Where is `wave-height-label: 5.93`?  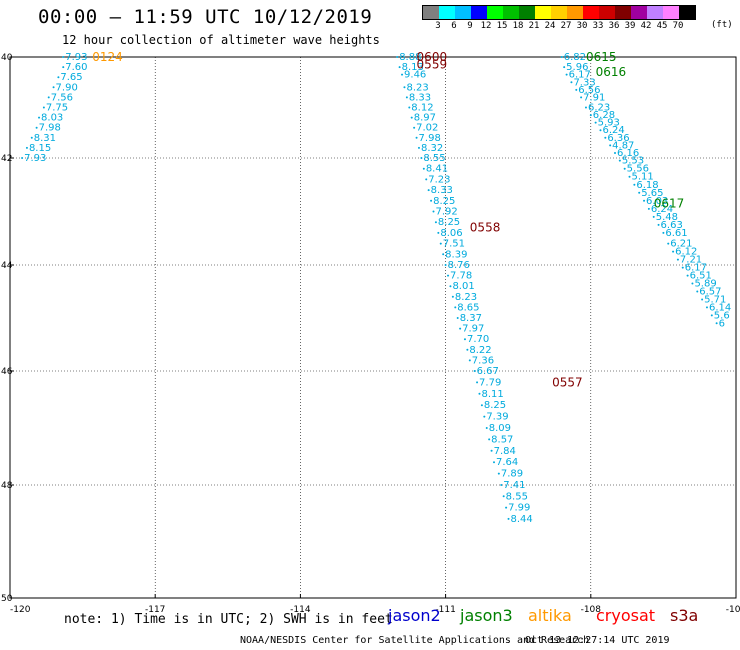 wave-height-label: 5.93 is located at coordinates (609, 123).